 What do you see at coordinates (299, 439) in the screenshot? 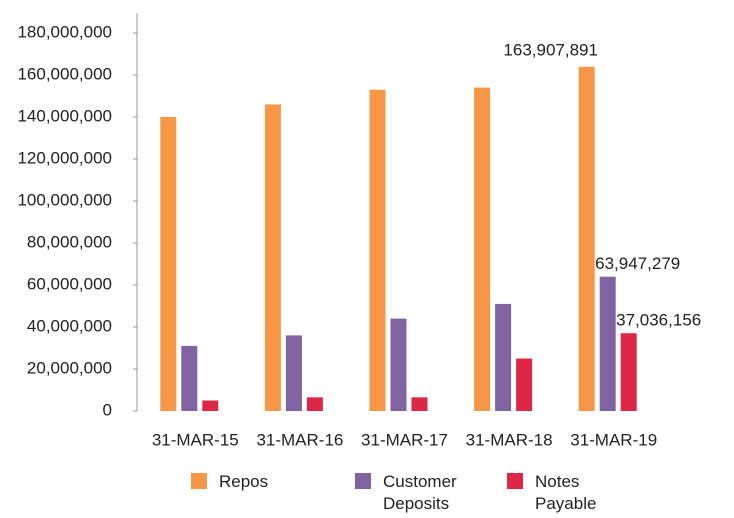
I see `x-tick-label: 31-MAR-16` at bounding box center [299, 439].